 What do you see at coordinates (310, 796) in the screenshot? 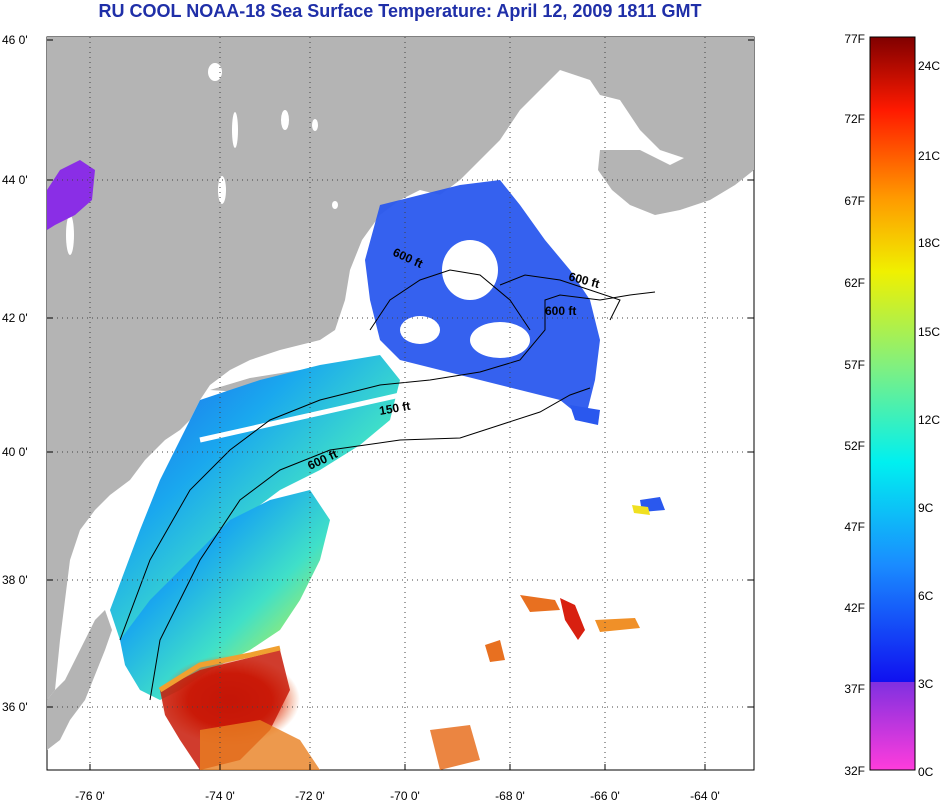
I see `lon-label: -72 0'` at bounding box center [310, 796].